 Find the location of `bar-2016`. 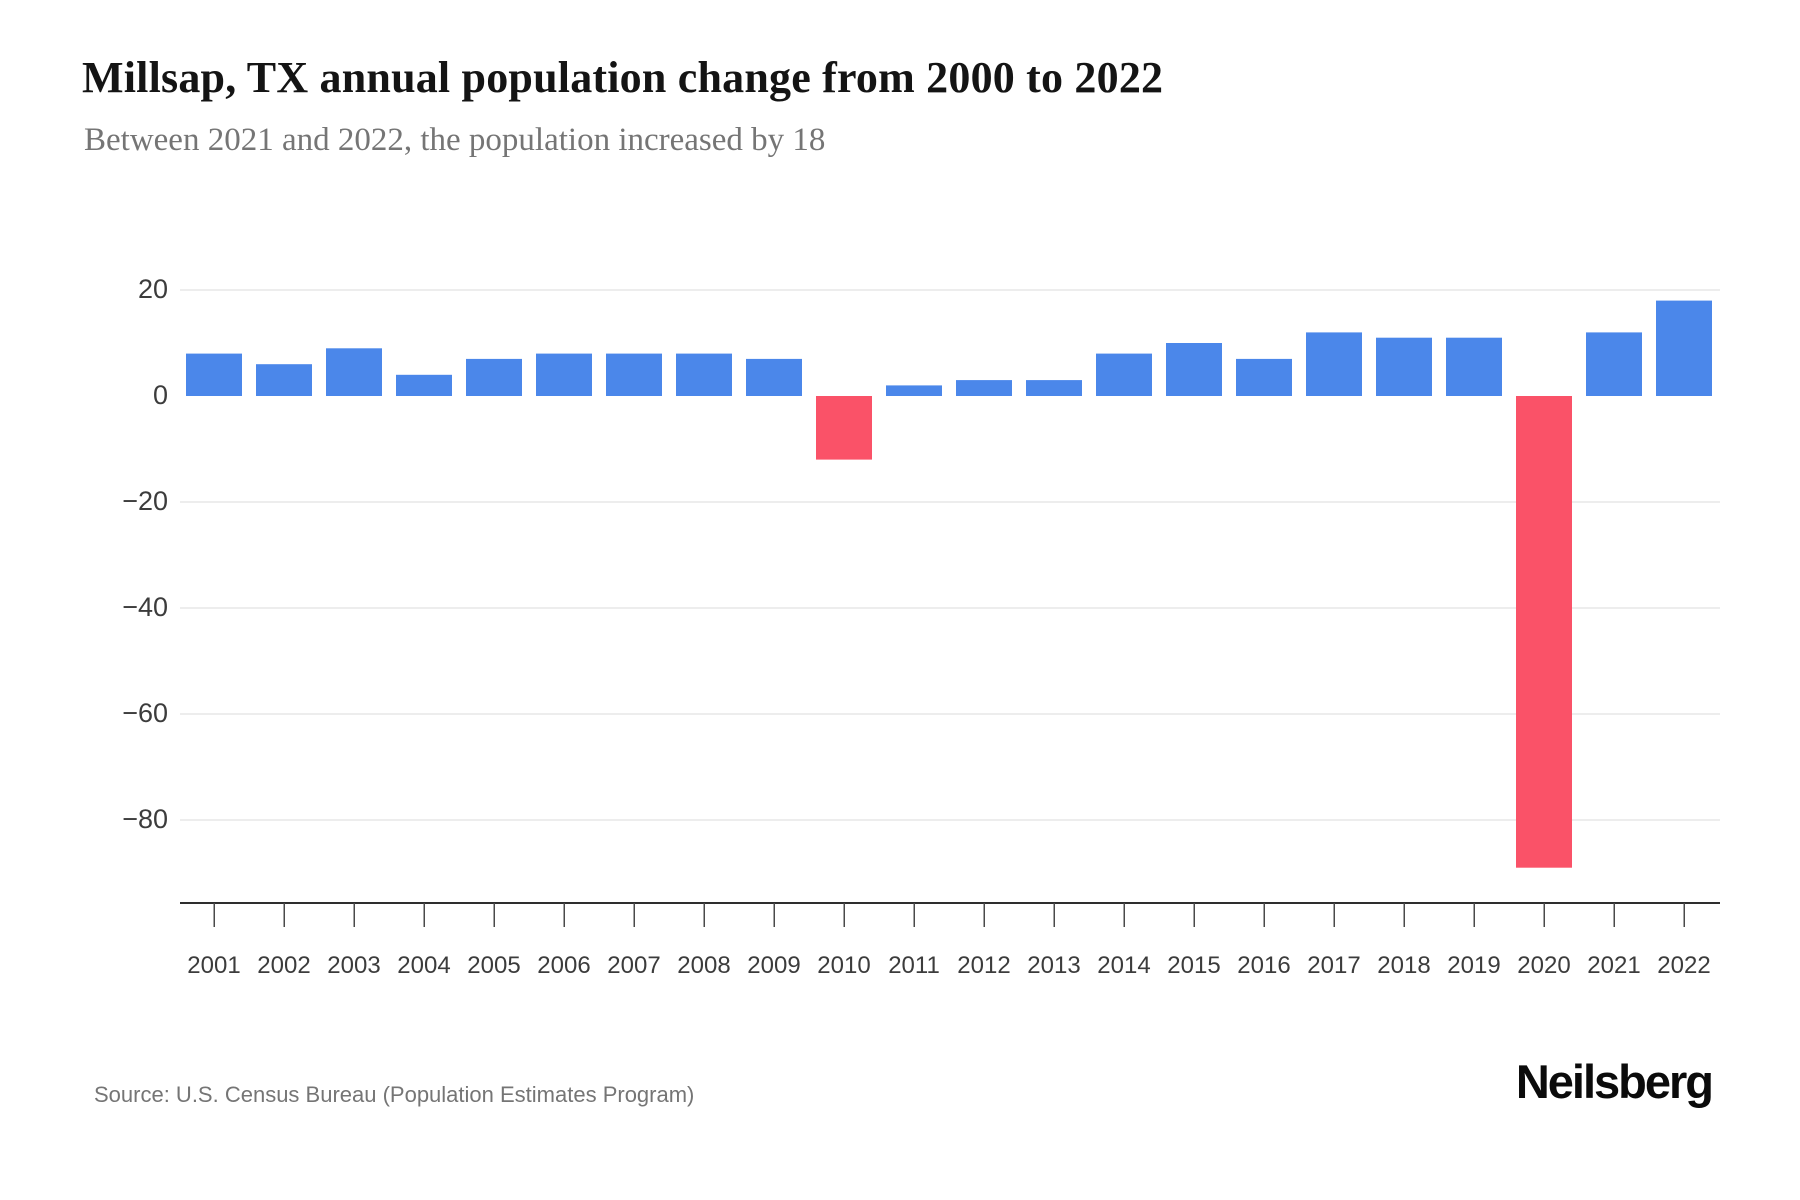

bar-2016 is located at coordinates (1264, 377).